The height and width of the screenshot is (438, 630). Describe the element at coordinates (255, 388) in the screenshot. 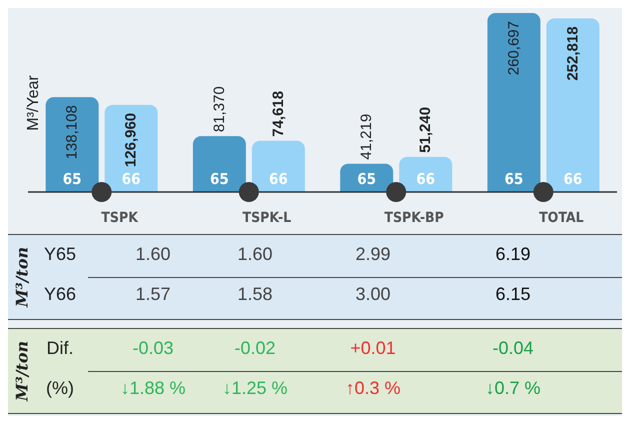

I see `text: ↓1.25 %` at that location.